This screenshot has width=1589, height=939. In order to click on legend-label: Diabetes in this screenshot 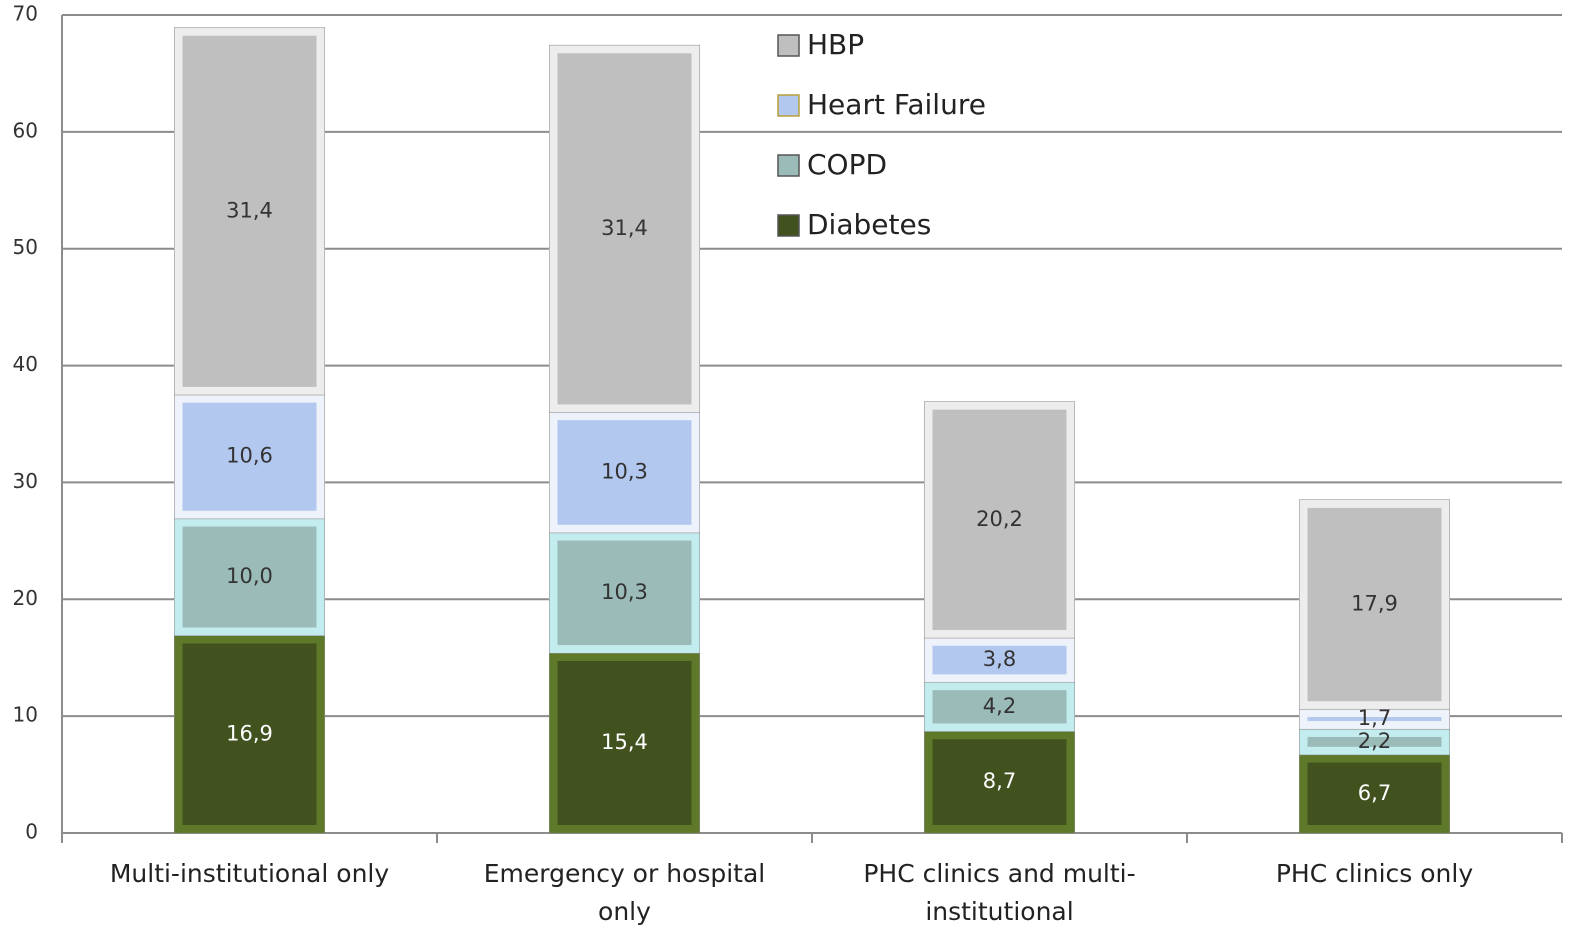, I will do `click(869, 224)`.